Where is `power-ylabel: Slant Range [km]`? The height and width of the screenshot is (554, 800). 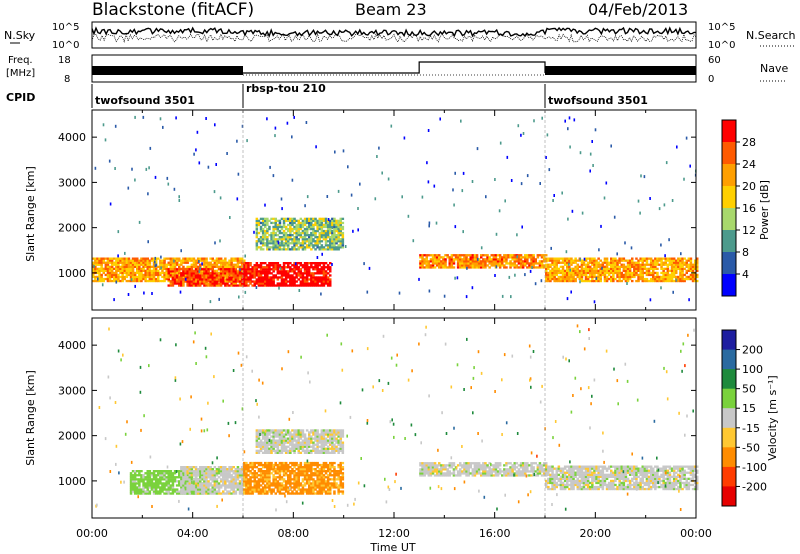 power-ylabel: Slant Range [km] is located at coordinates (30, 214).